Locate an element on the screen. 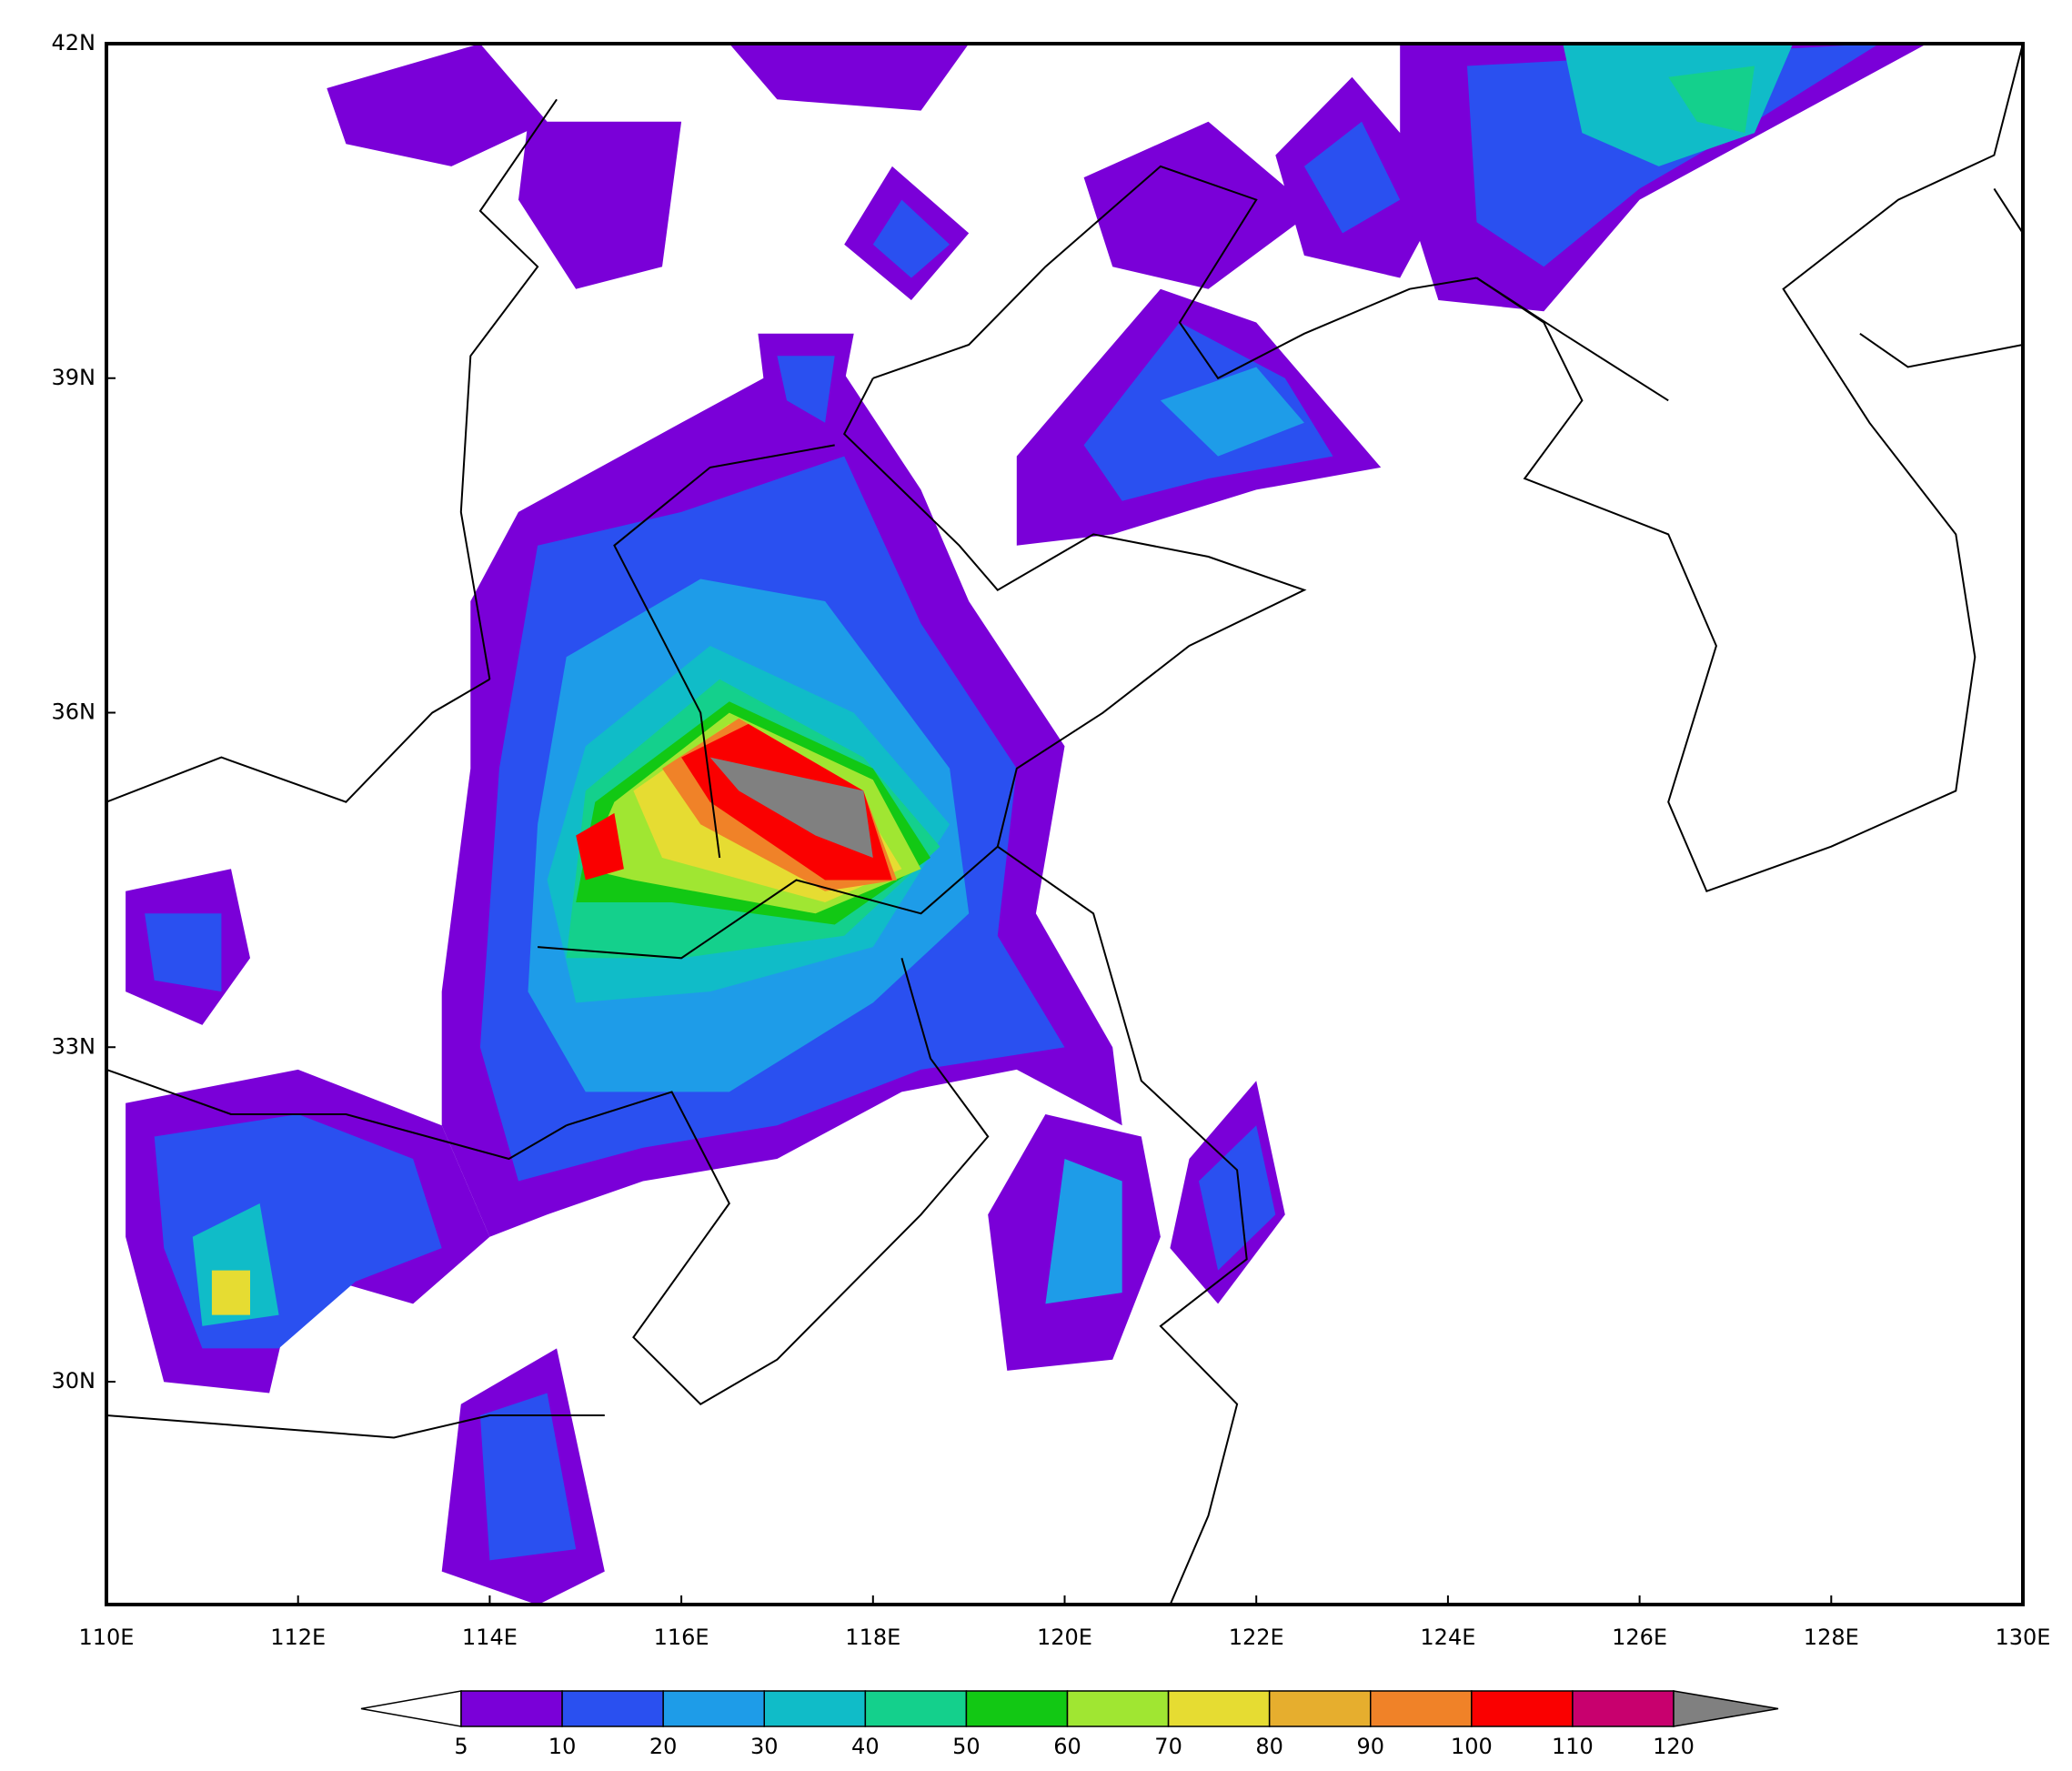 Image resolution: width=2072 pixels, height=1771 pixels. colorbar-label: 5 is located at coordinates (461, 1746).